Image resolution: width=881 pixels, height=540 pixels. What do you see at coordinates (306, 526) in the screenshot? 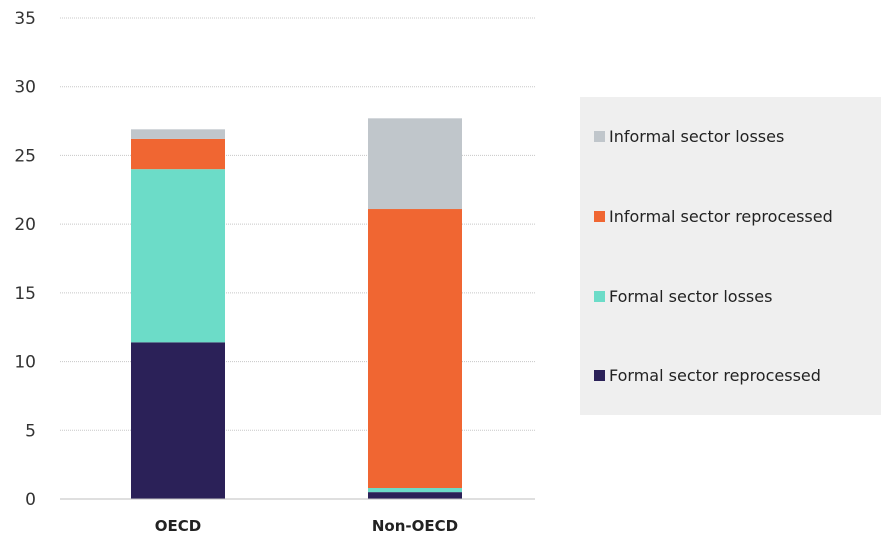
I see `x-axis: OECD Non-OECD` at bounding box center [306, 526].